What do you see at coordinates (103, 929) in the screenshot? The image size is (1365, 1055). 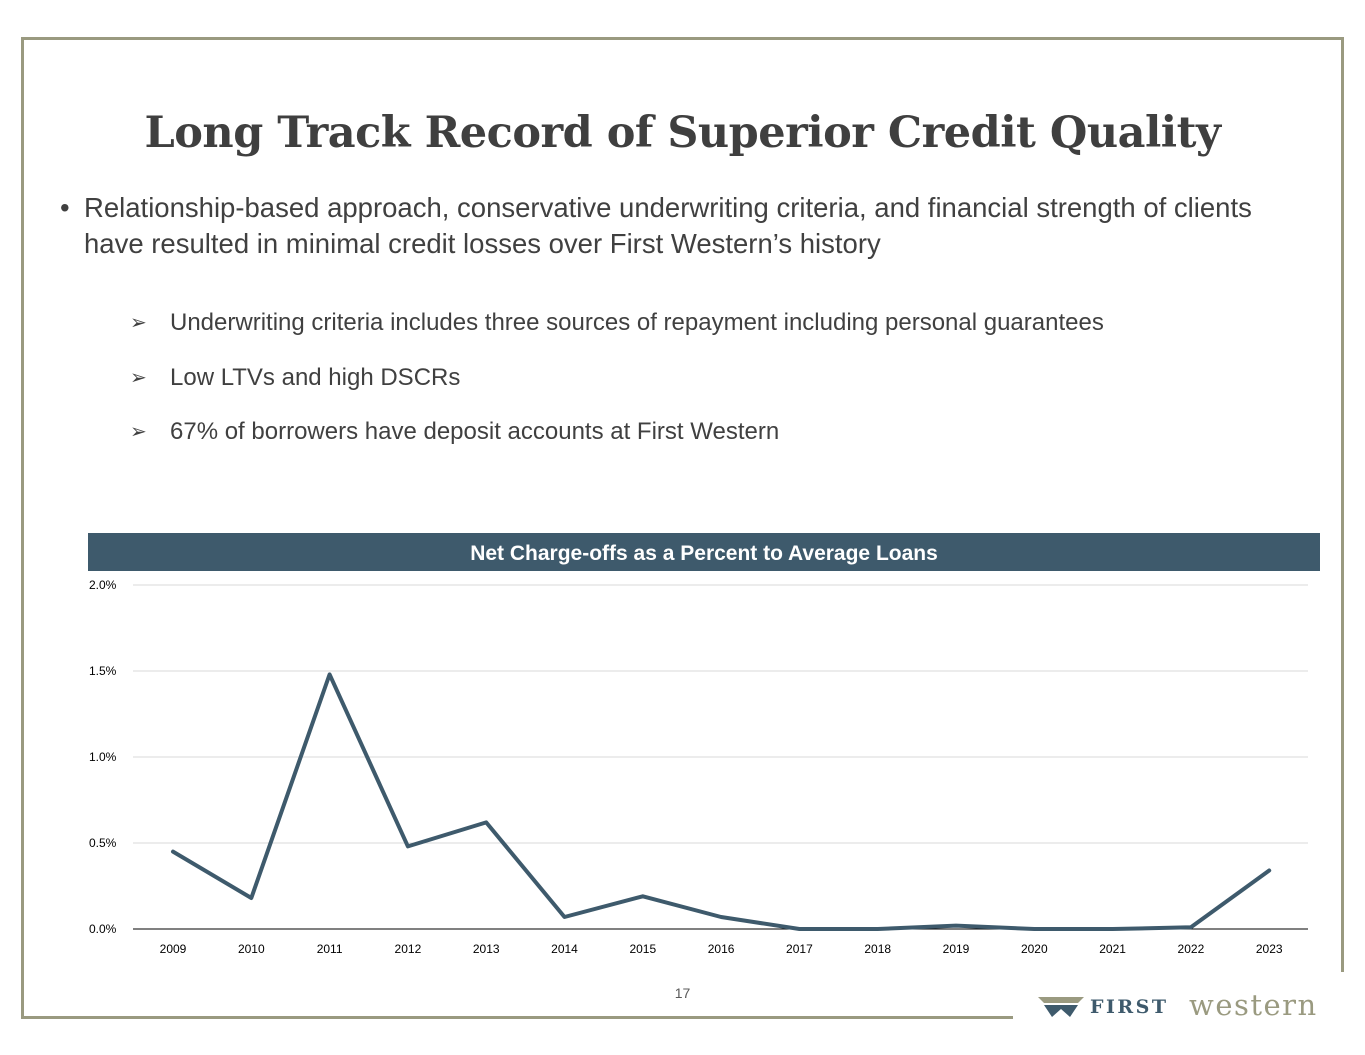 I see `y-tick-label: 0.0%` at bounding box center [103, 929].